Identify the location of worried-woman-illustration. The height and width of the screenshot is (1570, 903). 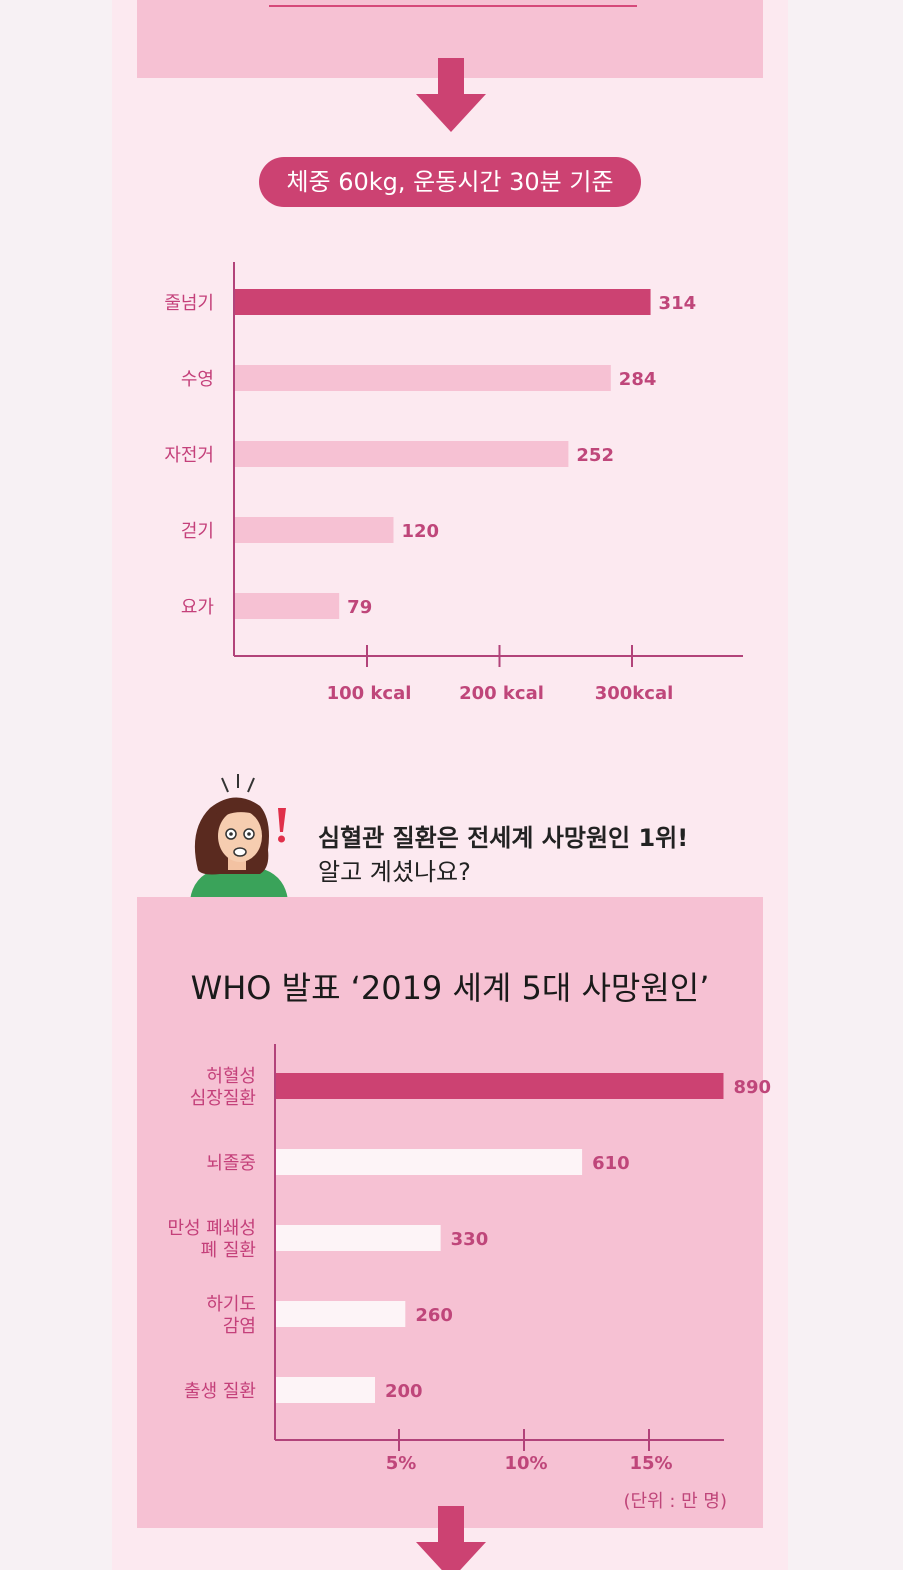
(239, 837).